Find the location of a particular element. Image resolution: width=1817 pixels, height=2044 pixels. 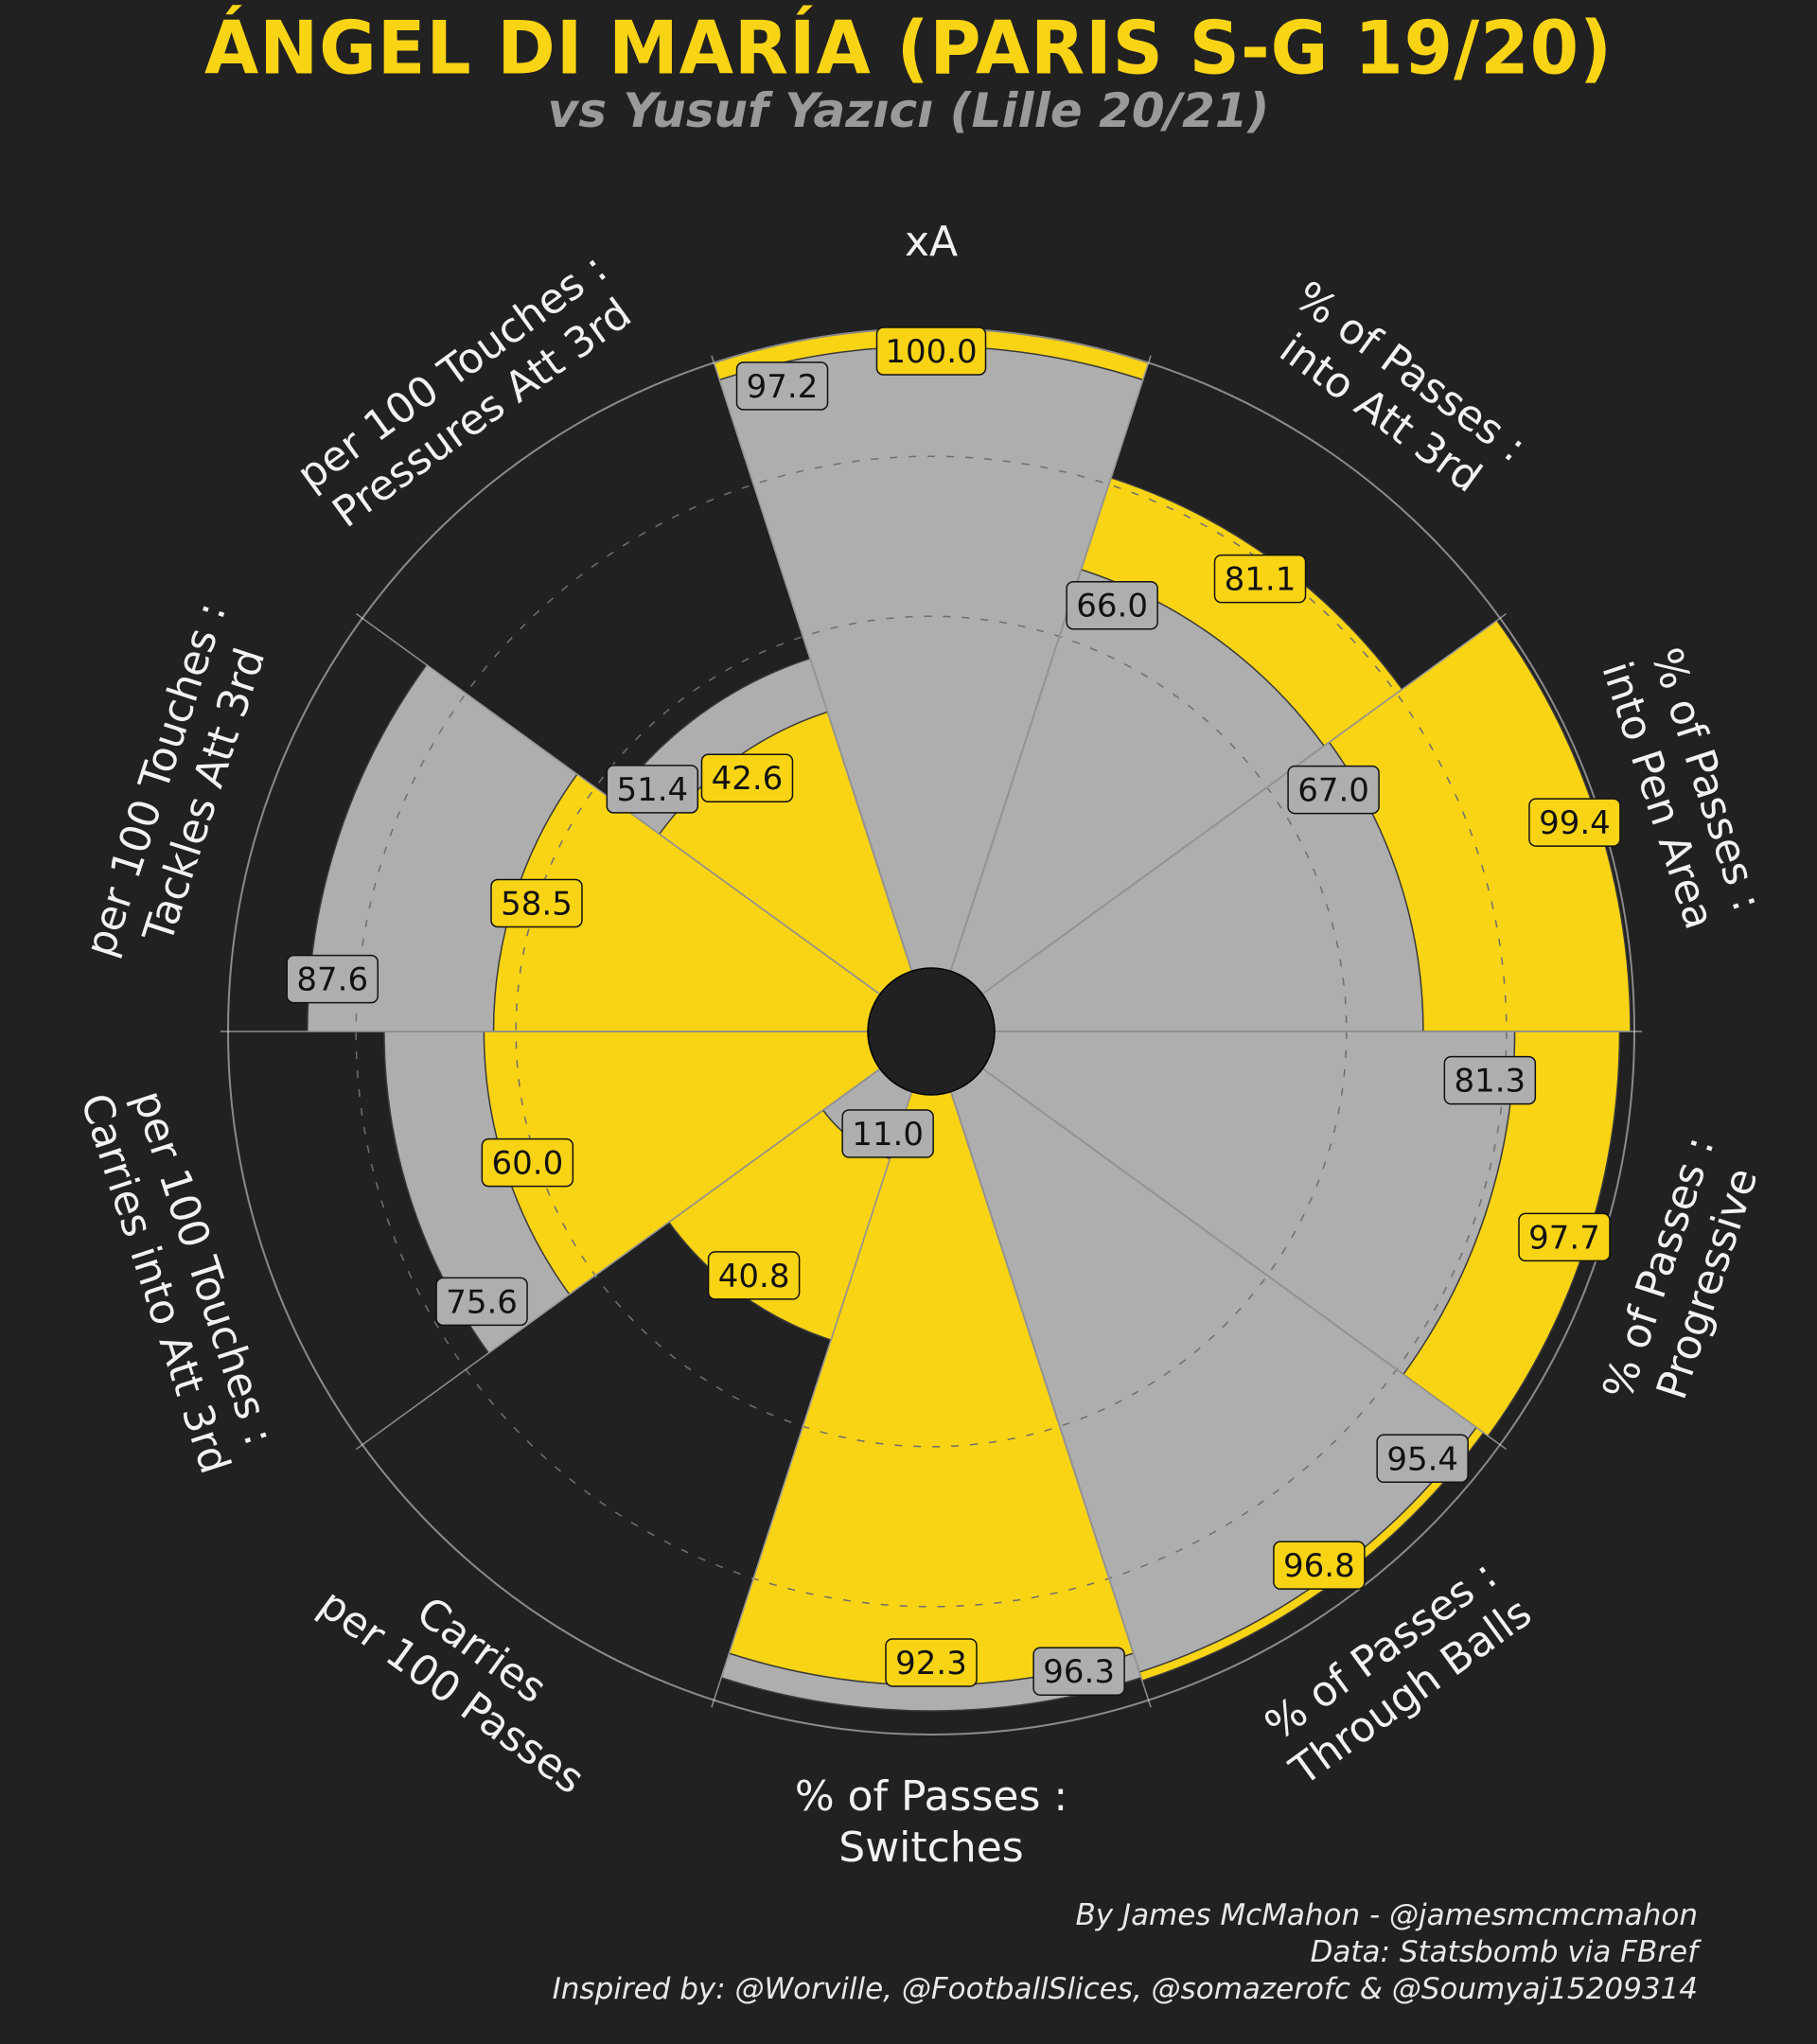

comparison-value-label-5-group: 96.3 is located at coordinates (1078, 1671).